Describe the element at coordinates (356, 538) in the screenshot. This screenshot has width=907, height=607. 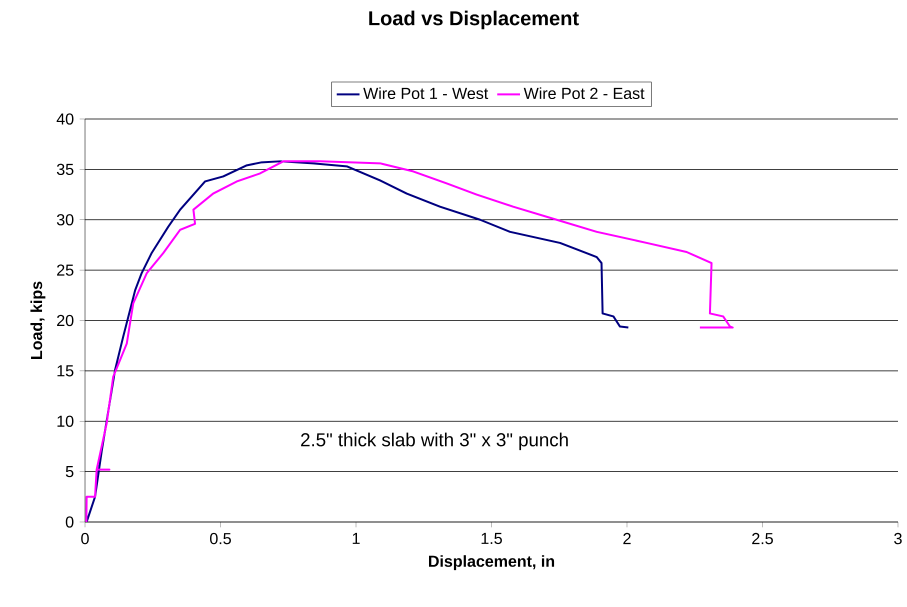
I see `x-tick-label: 1` at that location.